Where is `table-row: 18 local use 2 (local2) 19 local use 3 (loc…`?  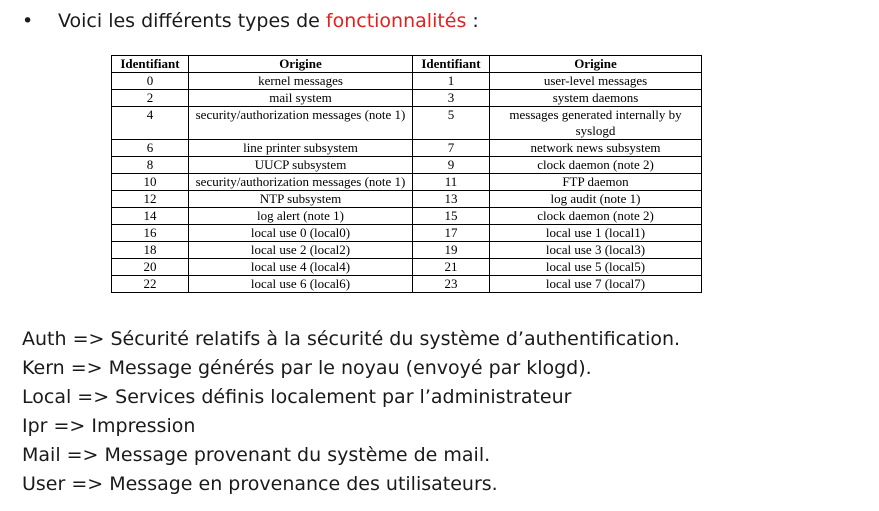
table-row: 18 local use 2 (local2) 19 local use 3 (loc… is located at coordinates (406, 250).